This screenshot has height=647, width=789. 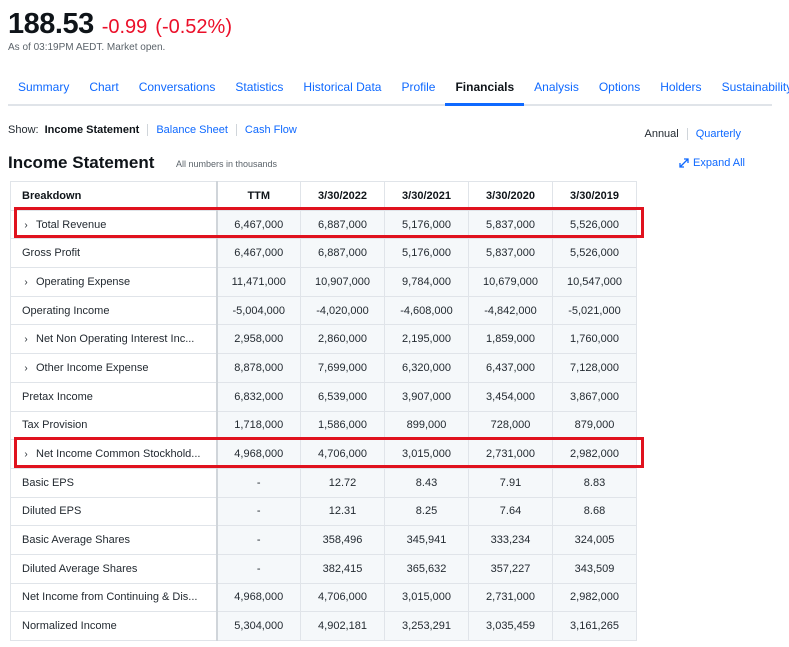 I want to click on tab-sustainability: Sustainability, so click(x=755, y=87).